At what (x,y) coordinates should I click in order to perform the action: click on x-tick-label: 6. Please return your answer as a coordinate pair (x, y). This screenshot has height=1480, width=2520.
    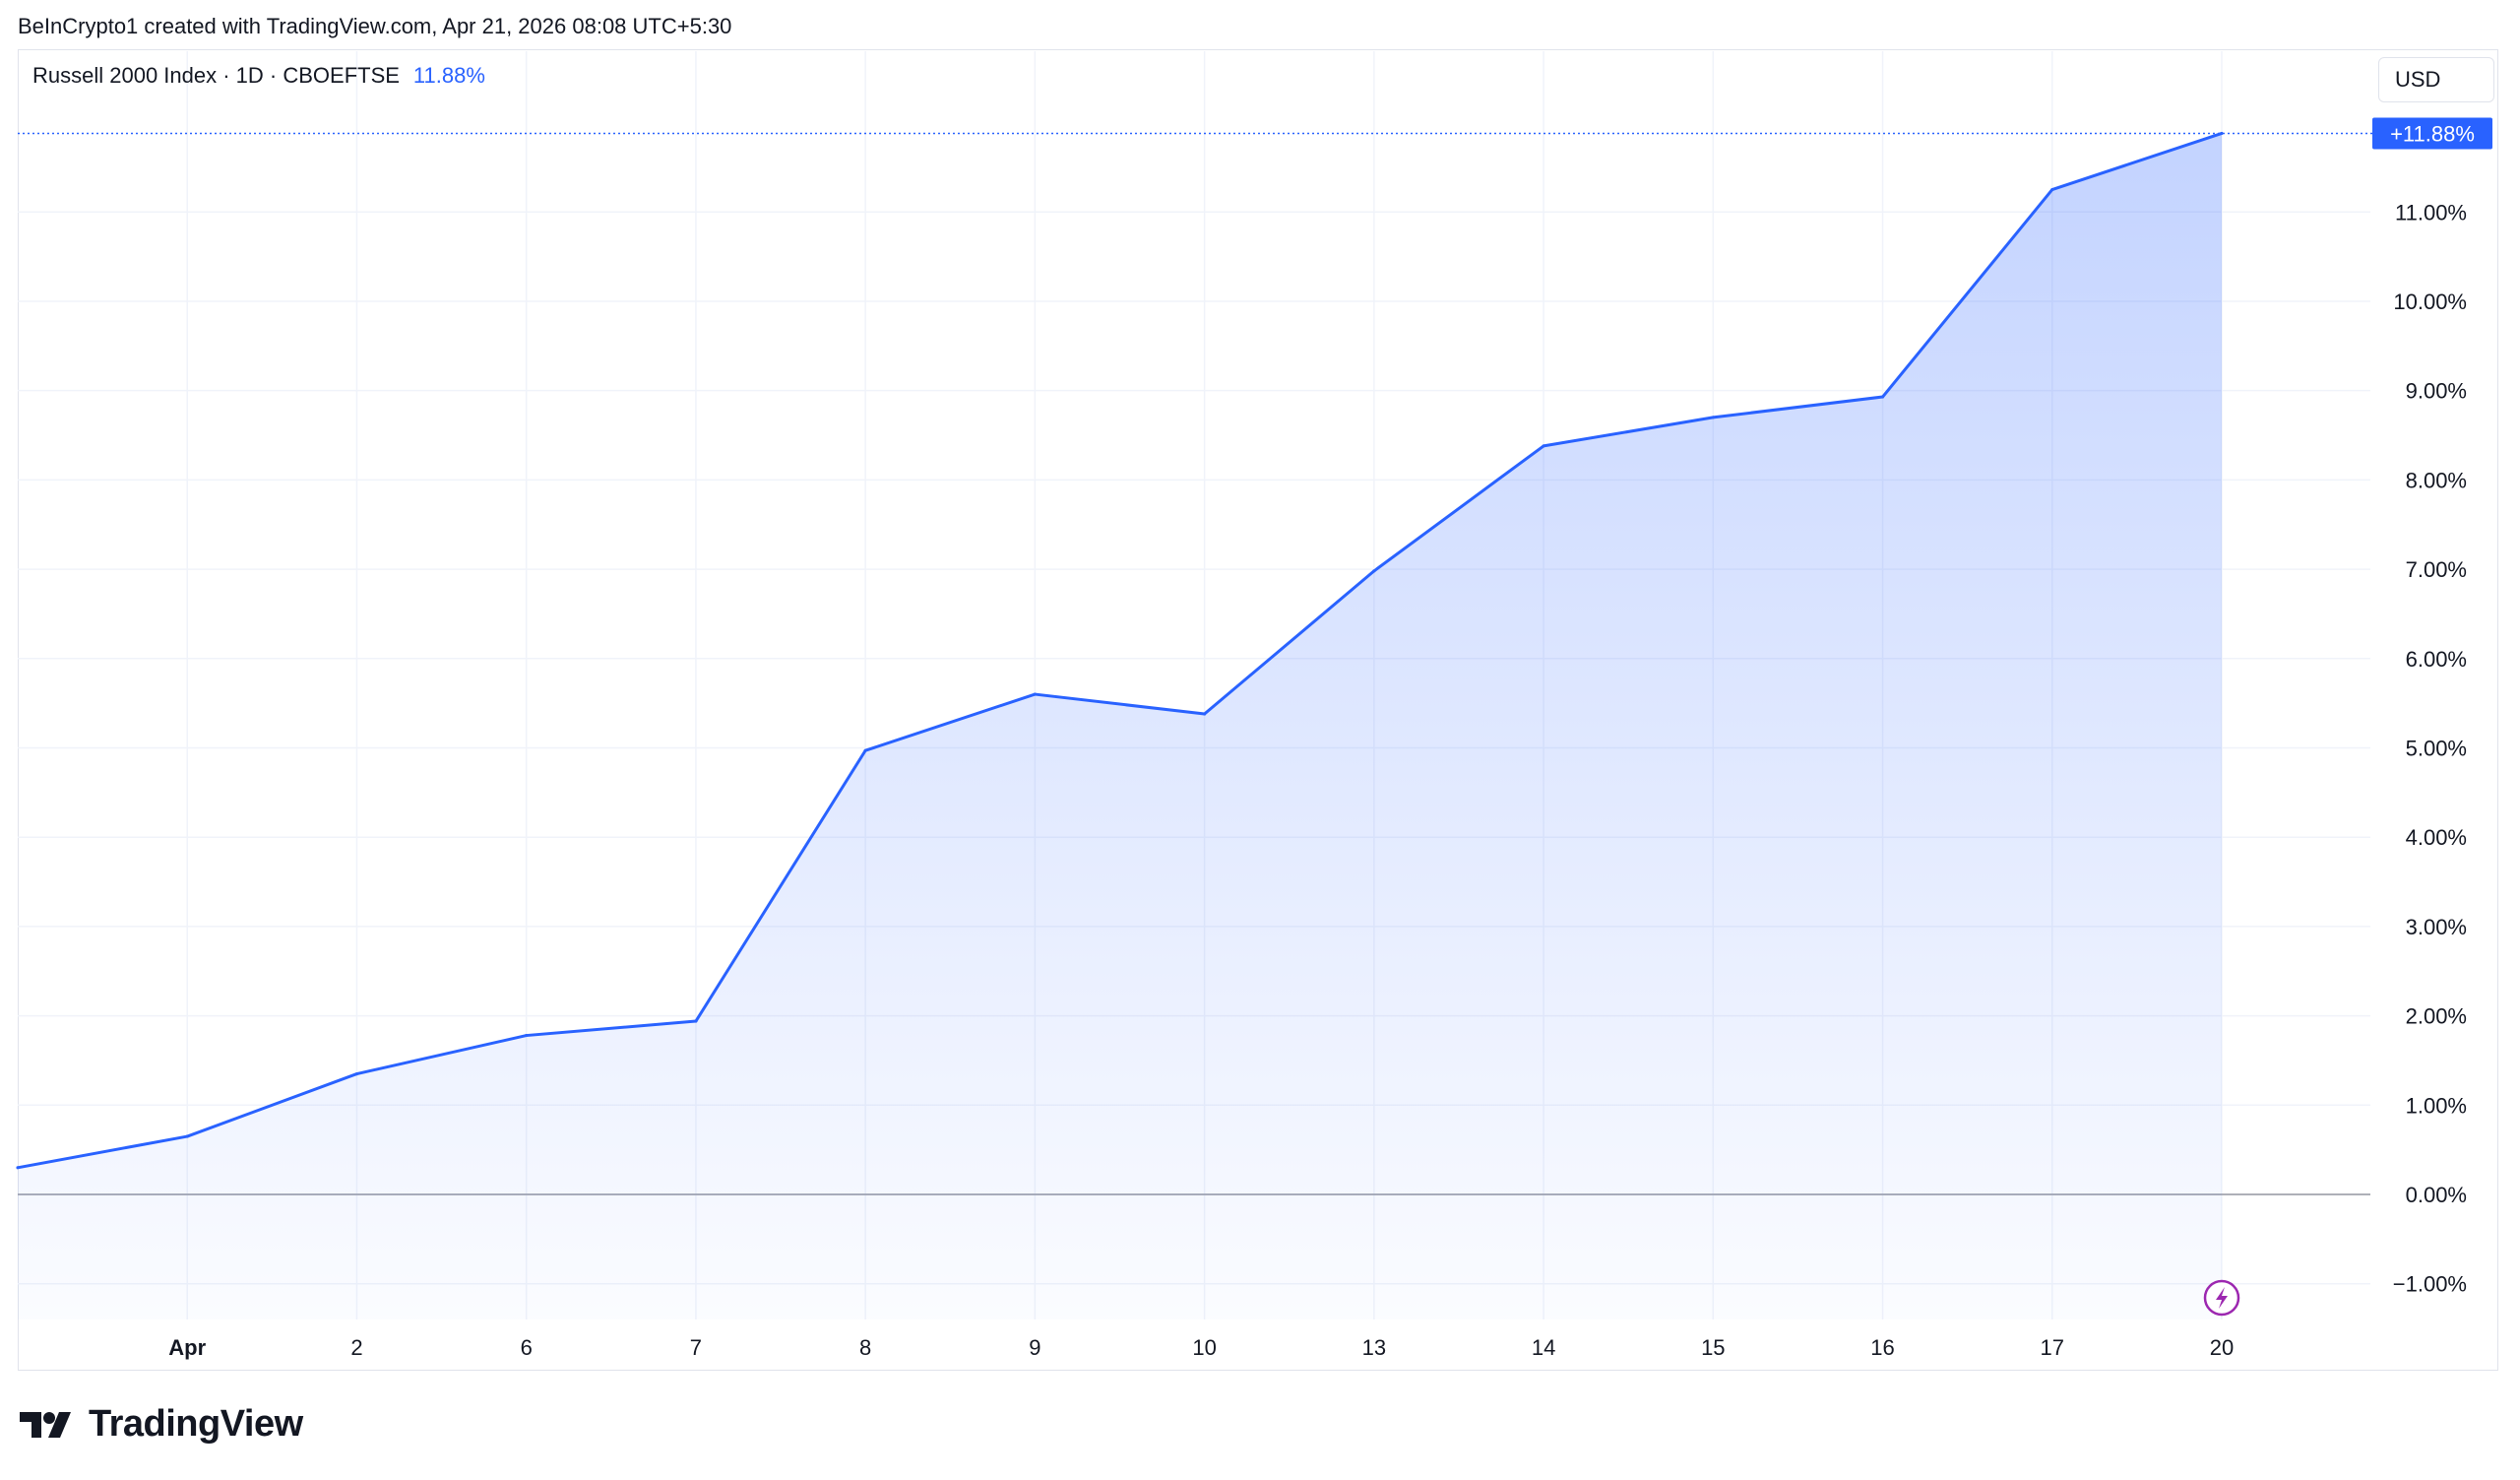
    Looking at the image, I should click on (527, 1347).